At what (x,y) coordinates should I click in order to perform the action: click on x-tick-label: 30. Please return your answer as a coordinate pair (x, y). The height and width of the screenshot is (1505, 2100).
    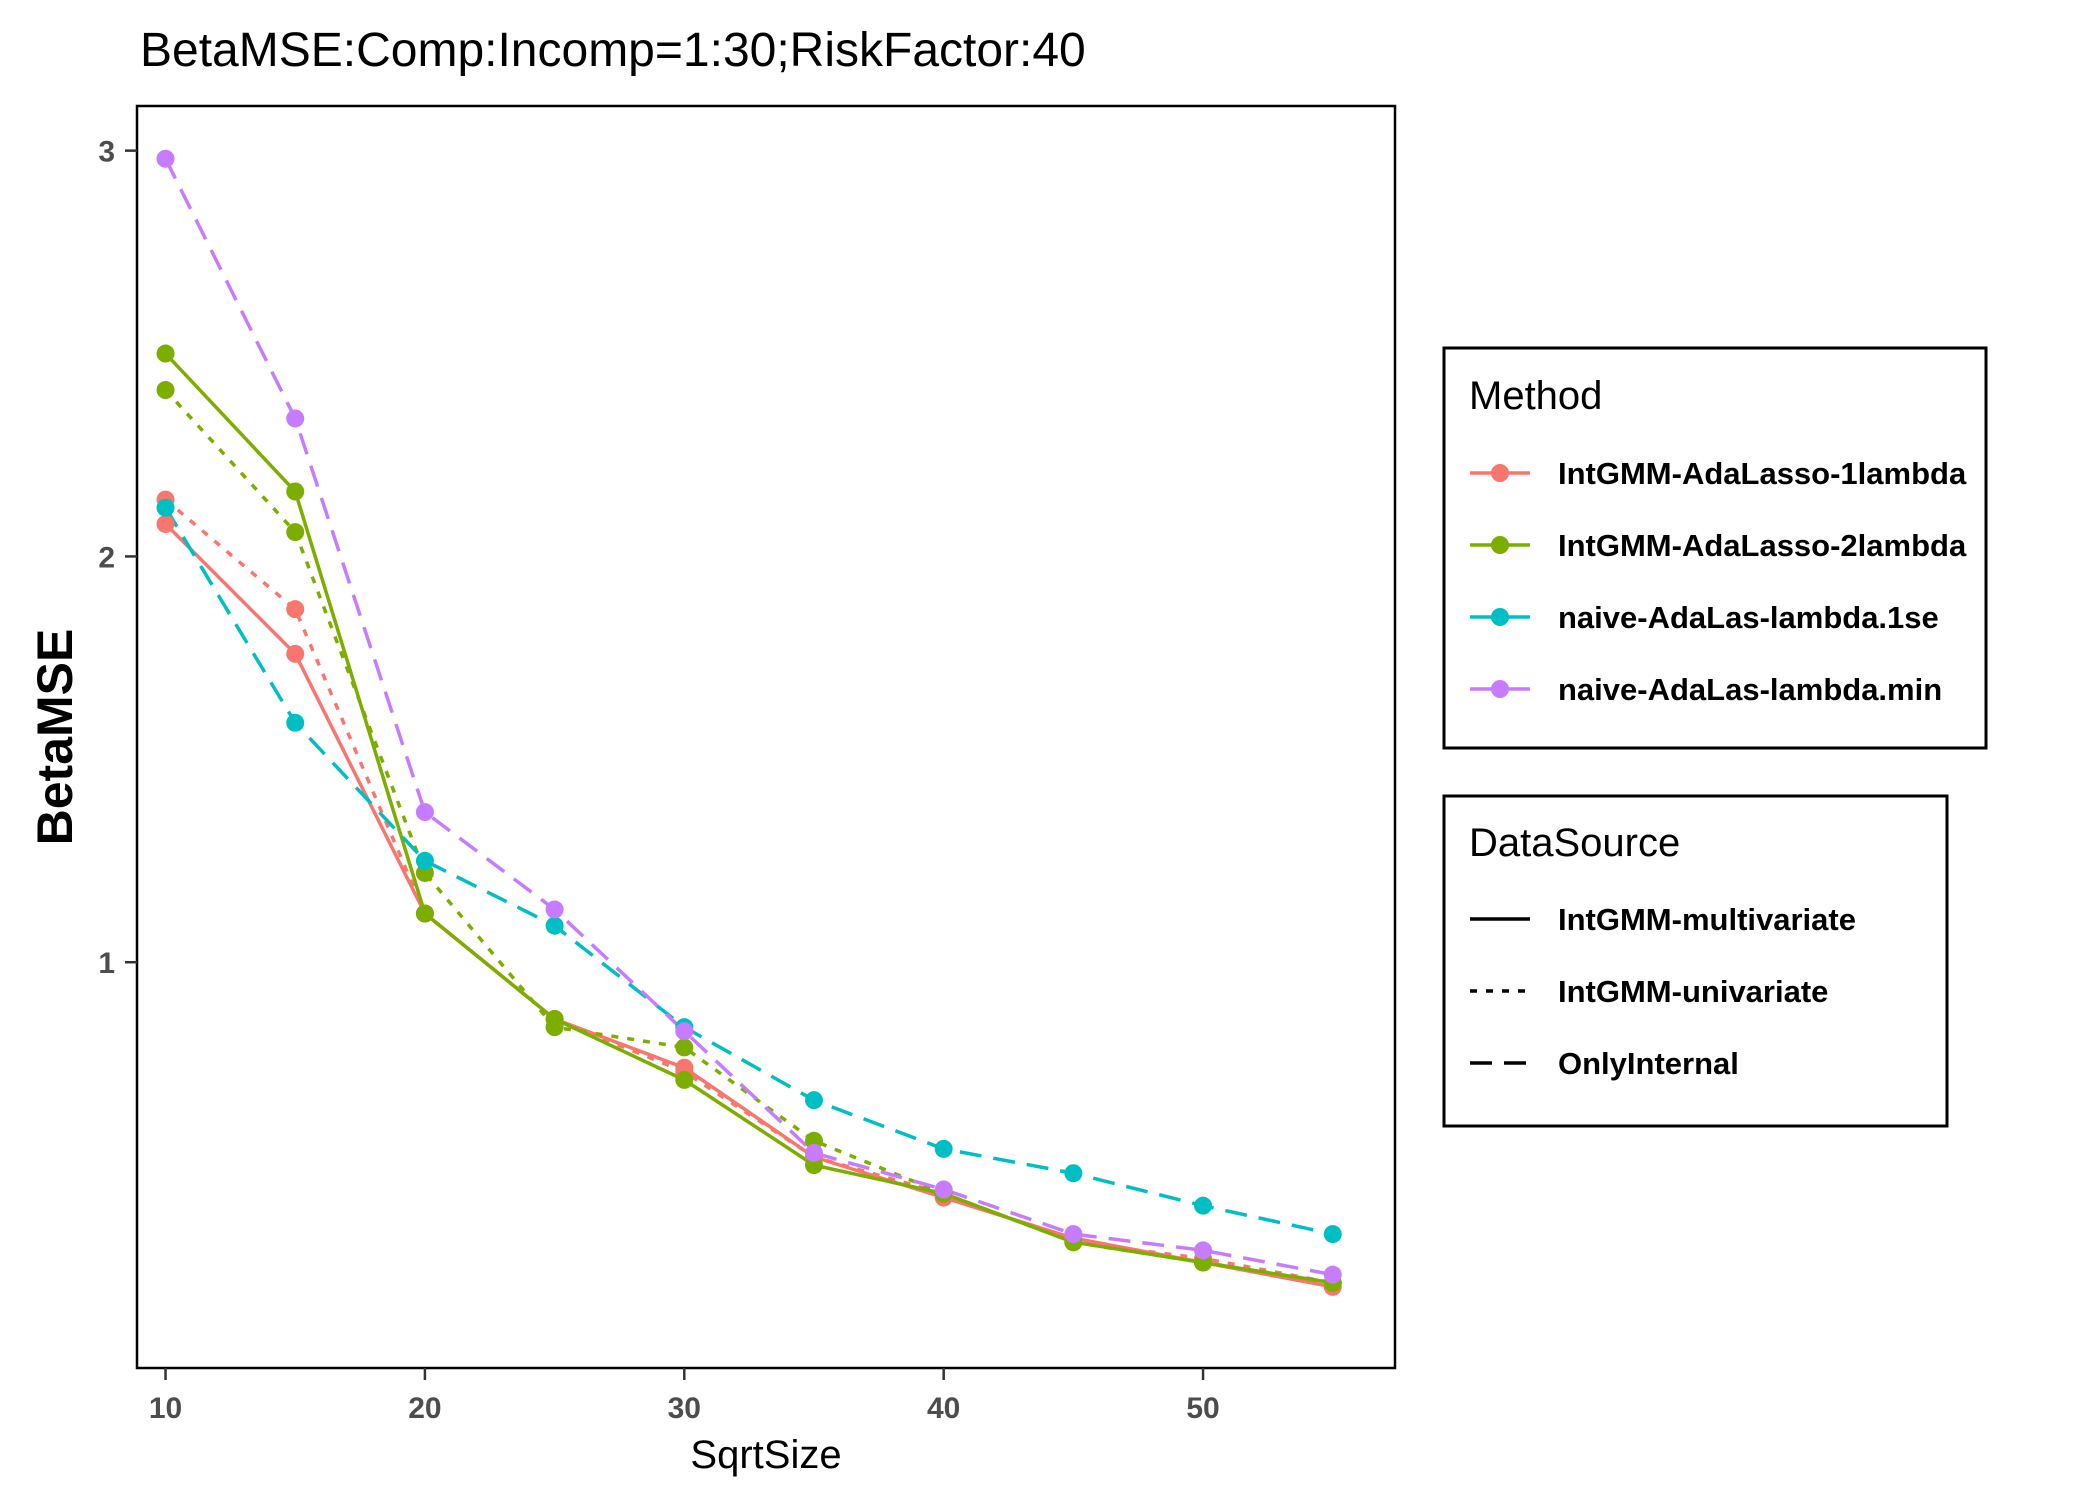
    Looking at the image, I should click on (684, 1408).